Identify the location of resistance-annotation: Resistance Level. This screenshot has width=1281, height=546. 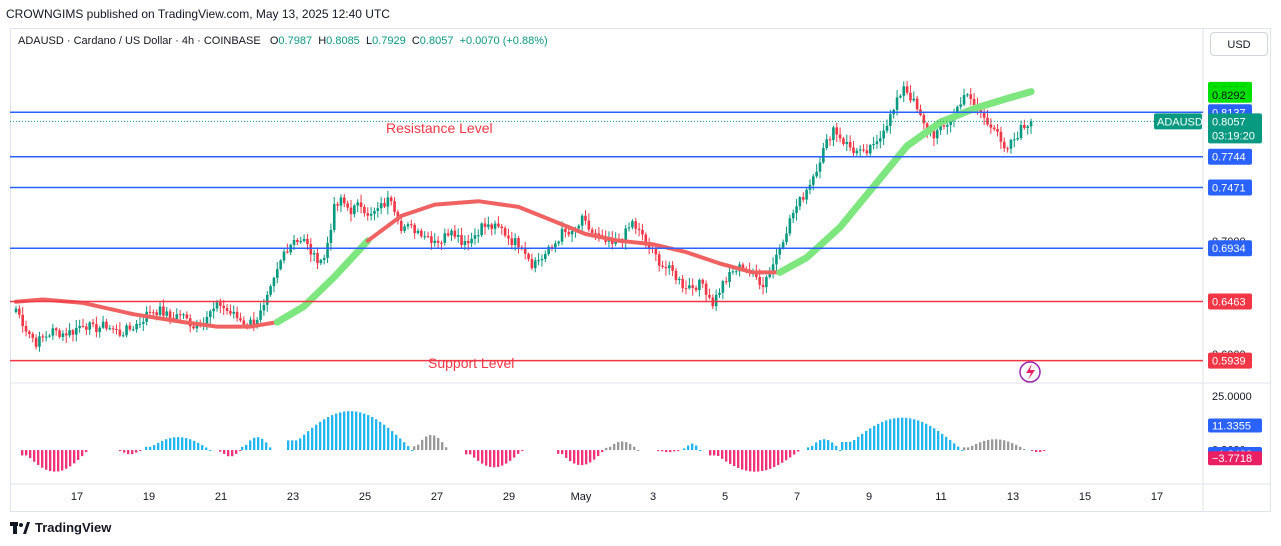
(439, 128).